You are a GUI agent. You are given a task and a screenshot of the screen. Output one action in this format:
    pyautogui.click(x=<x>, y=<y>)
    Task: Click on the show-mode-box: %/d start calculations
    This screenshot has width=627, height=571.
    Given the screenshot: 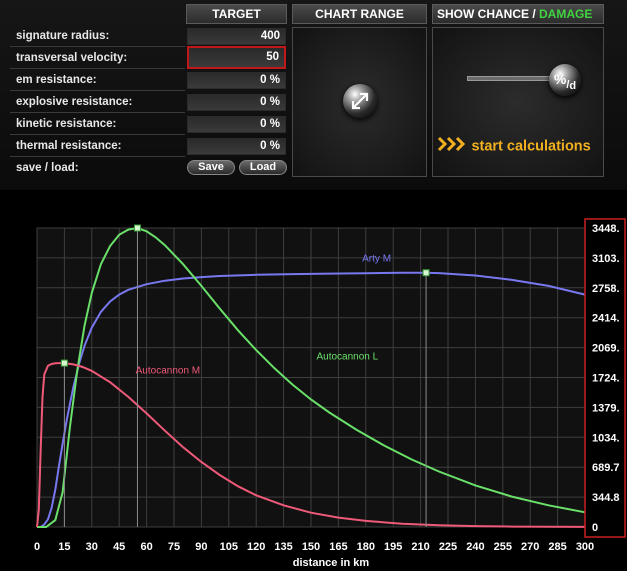 What is the action you would take?
    pyautogui.click(x=518, y=102)
    